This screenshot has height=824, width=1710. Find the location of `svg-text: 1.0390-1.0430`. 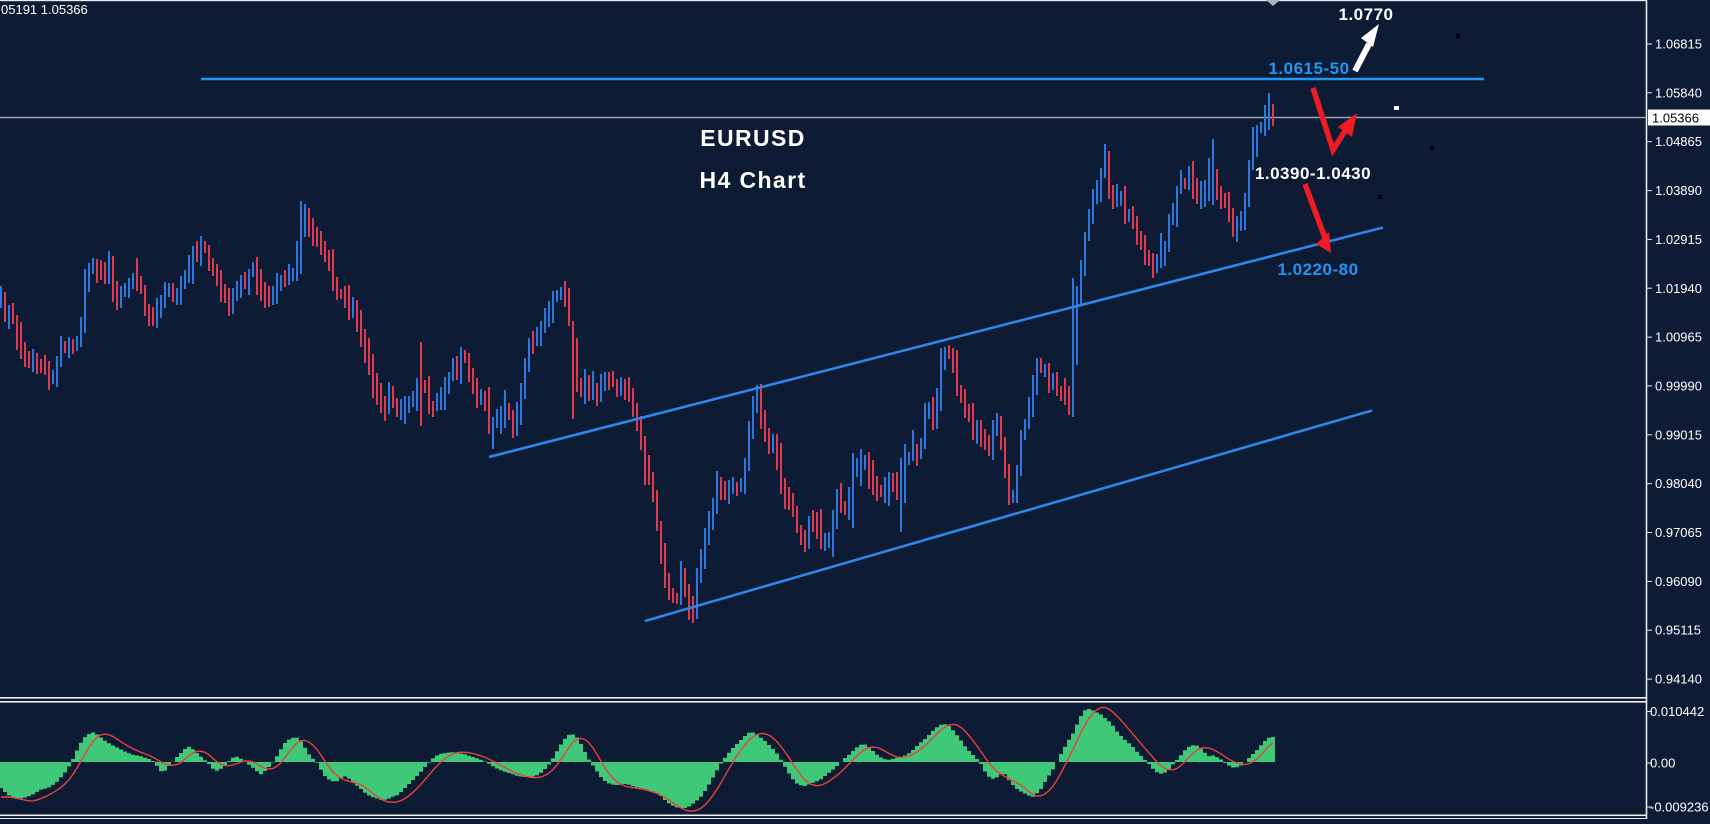

svg-text: 1.0390-1.0430 is located at coordinates (1313, 173).